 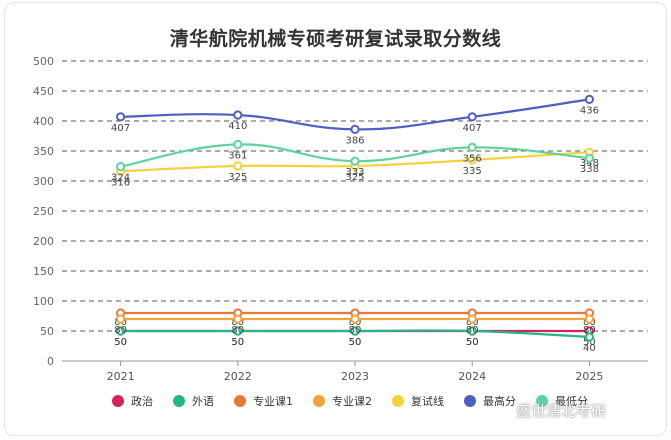 What do you see at coordinates (43, 211) in the screenshot?
I see `y-tick-label: 250` at bounding box center [43, 211].